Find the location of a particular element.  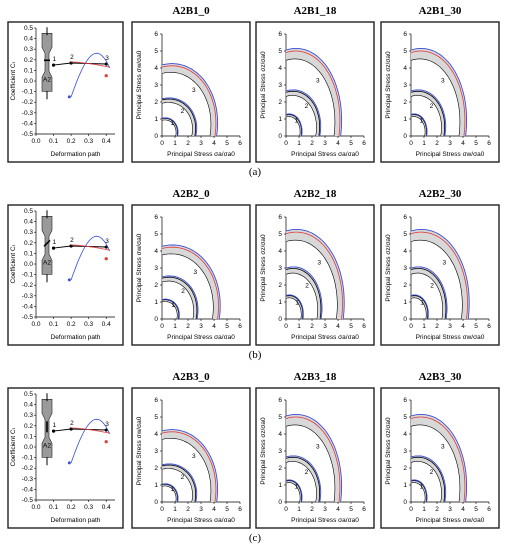

y-axis-label: Coefficient Cₜ is located at coordinates (13, 446).